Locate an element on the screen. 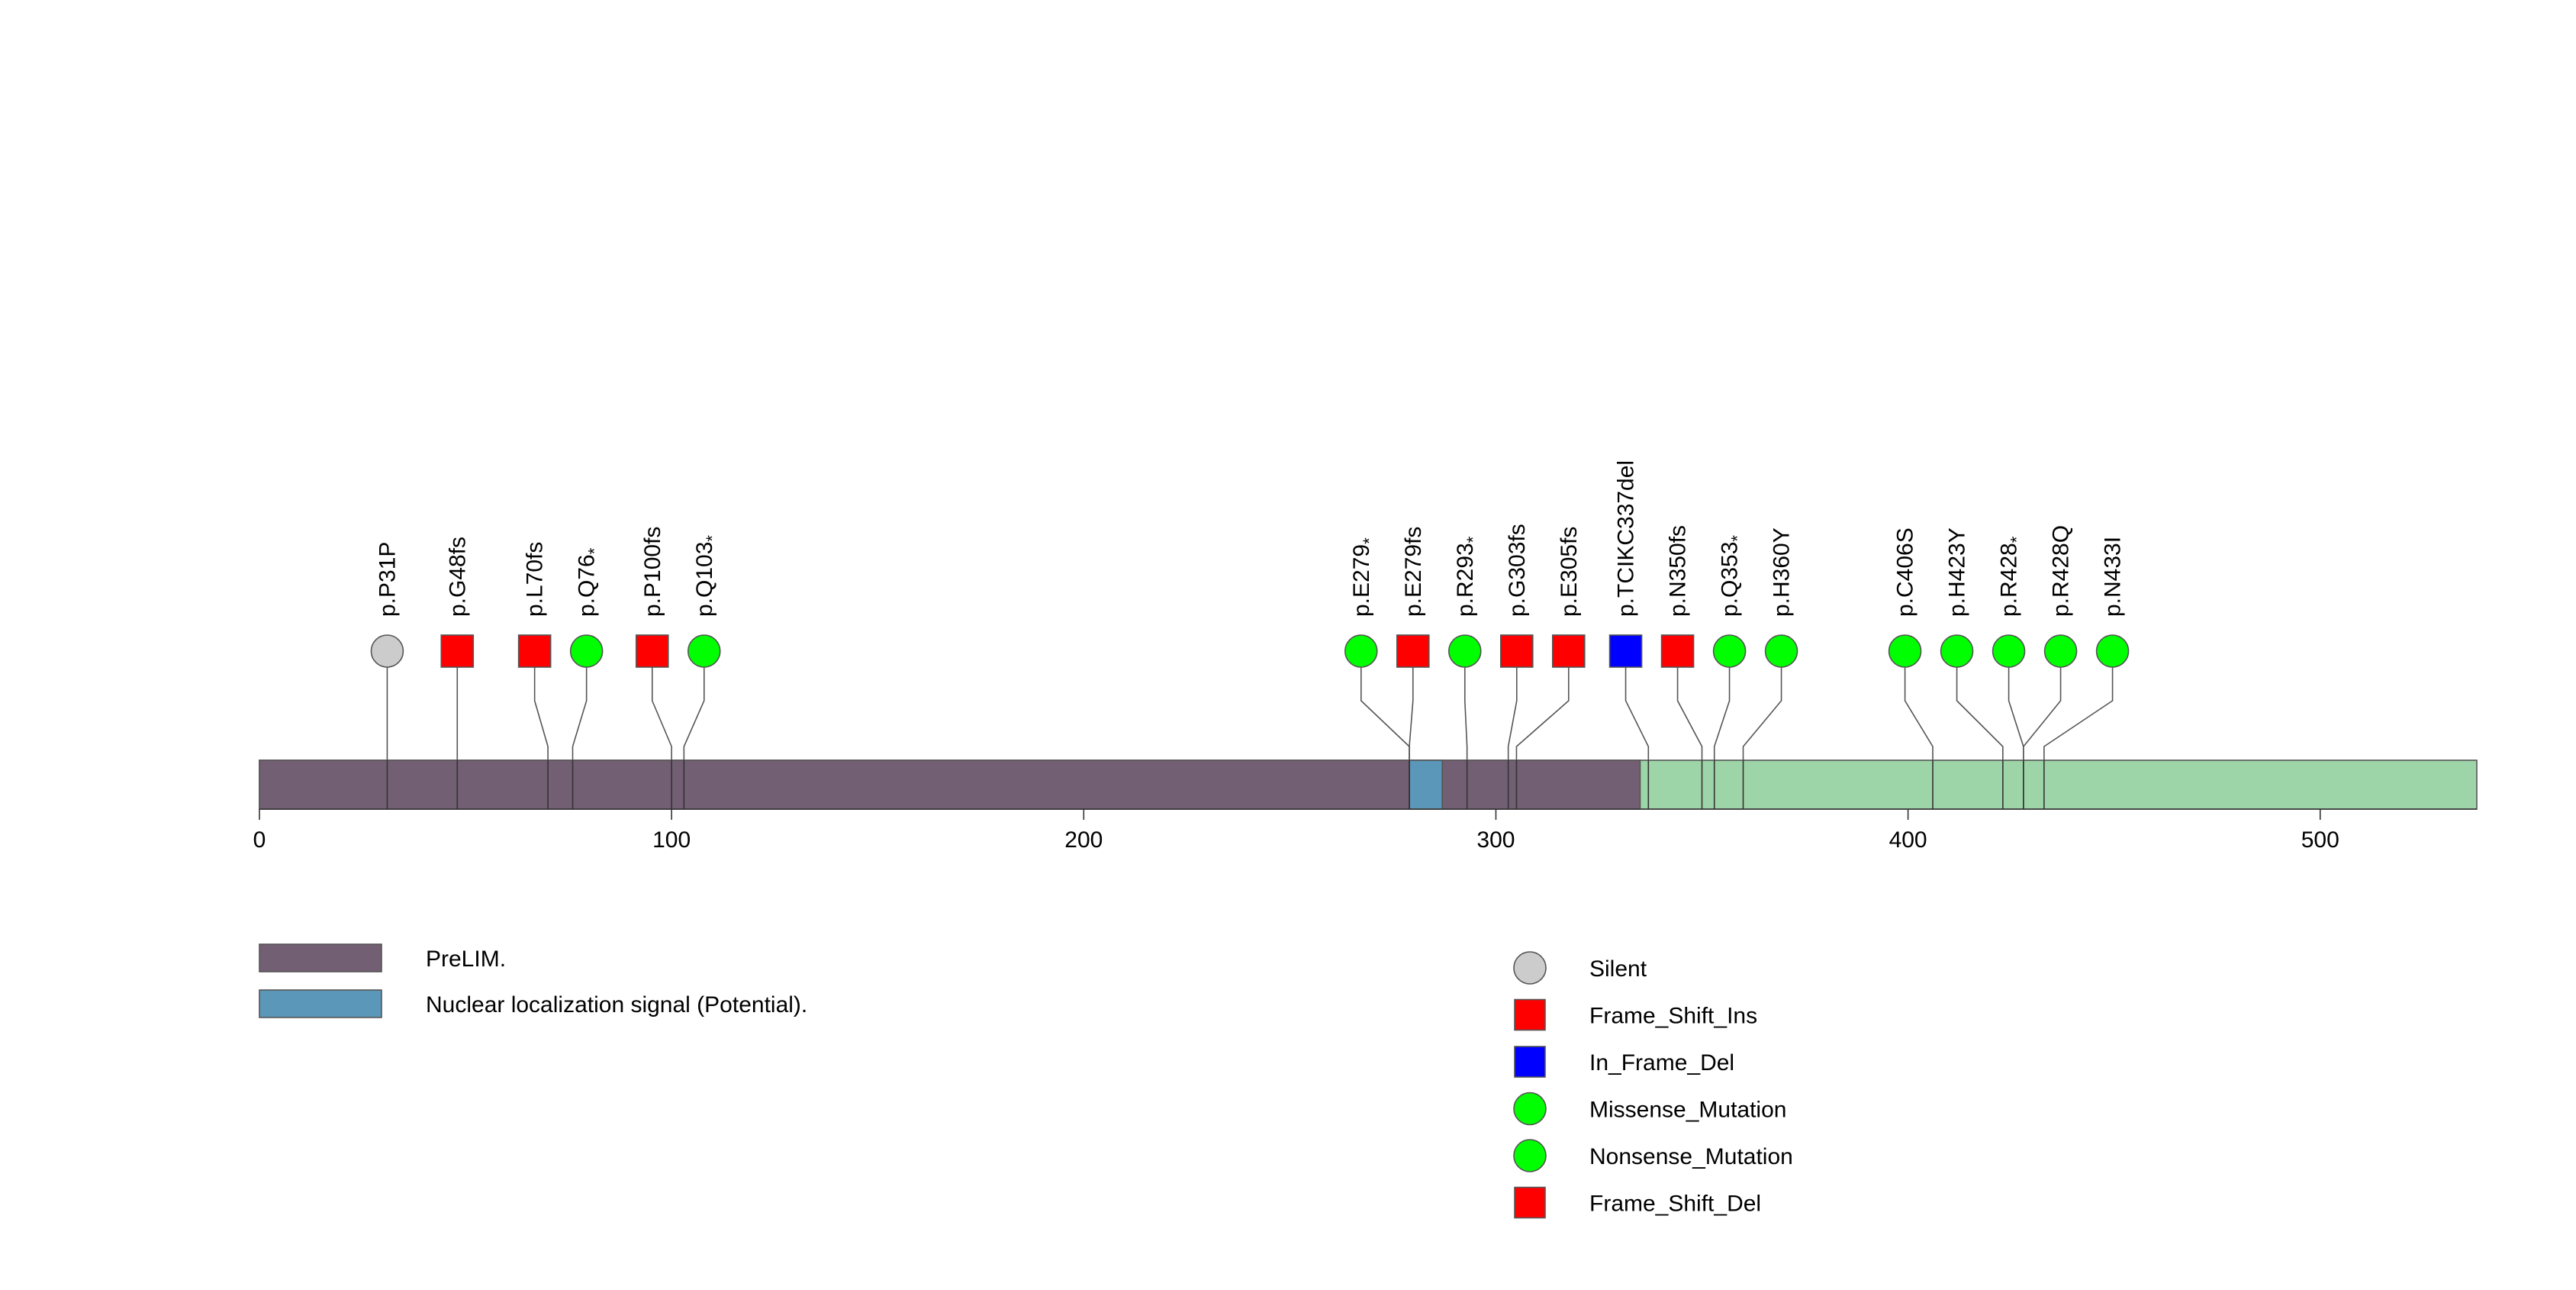 The image size is (2576, 1290). legend-domain-label: Nuclear localization signal (Potential). is located at coordinates (616, 1005).